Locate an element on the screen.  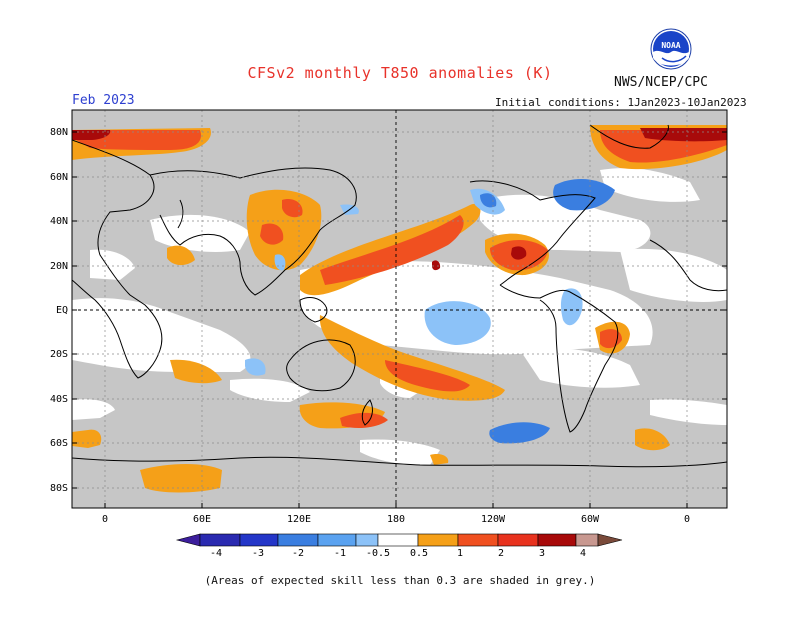
latitude-labels: 80N 60N 40N 20N EQ 20S 40S 60S 80S is located at coordinates (59, 310).